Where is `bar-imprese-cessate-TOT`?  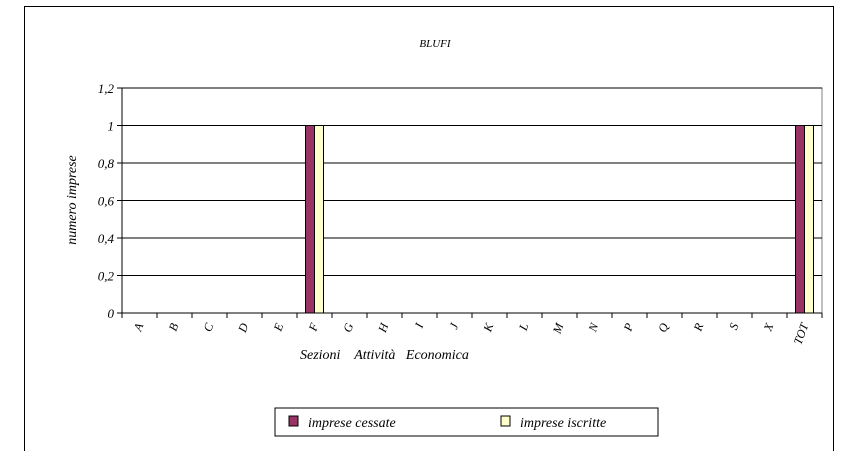
bar-imprese-cessate-TOT is located at coordinates (800, 219).